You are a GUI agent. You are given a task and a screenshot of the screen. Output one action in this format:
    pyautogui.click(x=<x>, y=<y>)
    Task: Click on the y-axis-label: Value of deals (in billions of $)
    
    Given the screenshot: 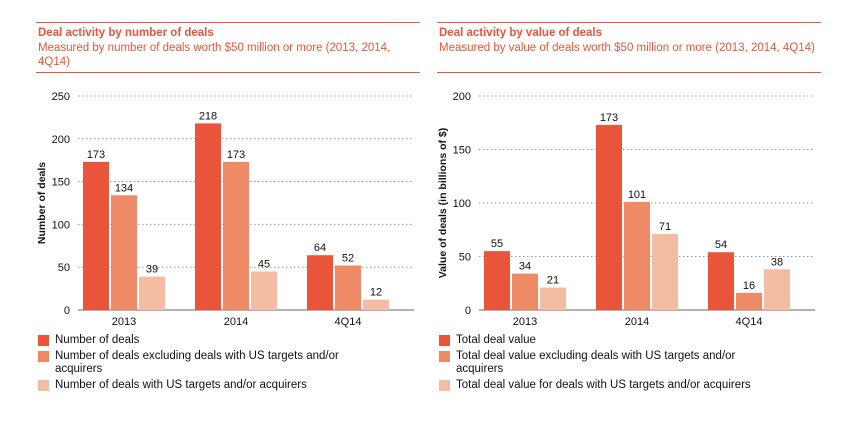 What is the action you would take?
    pyautogui.click(x=443, y=203)
    